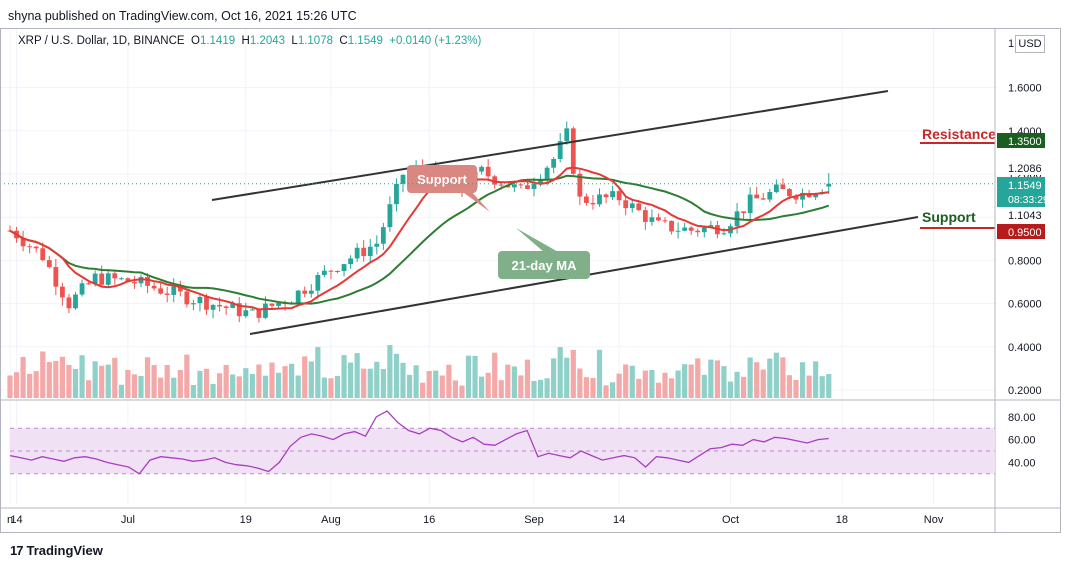  I want to click on ma-callout-pointer, so click(538, 240).